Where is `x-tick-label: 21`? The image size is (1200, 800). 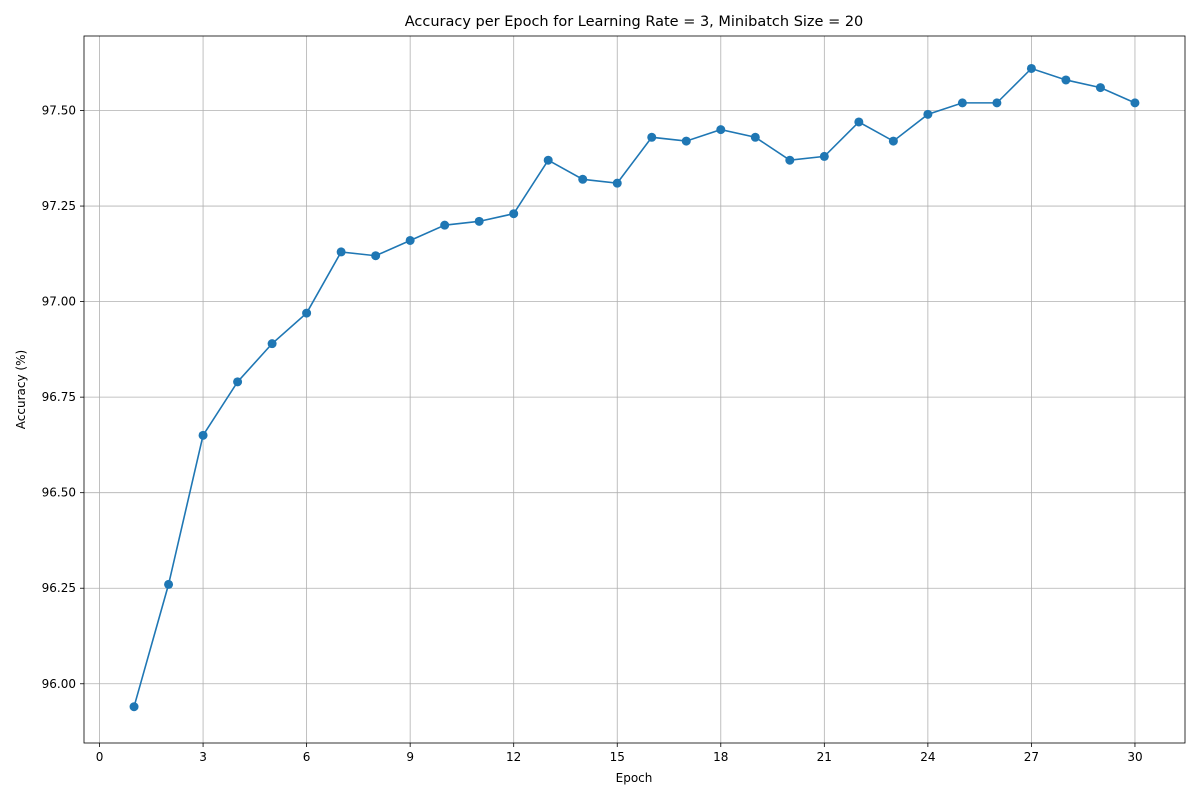 x-tick-label: 21 is located at coordinates (824, 757).